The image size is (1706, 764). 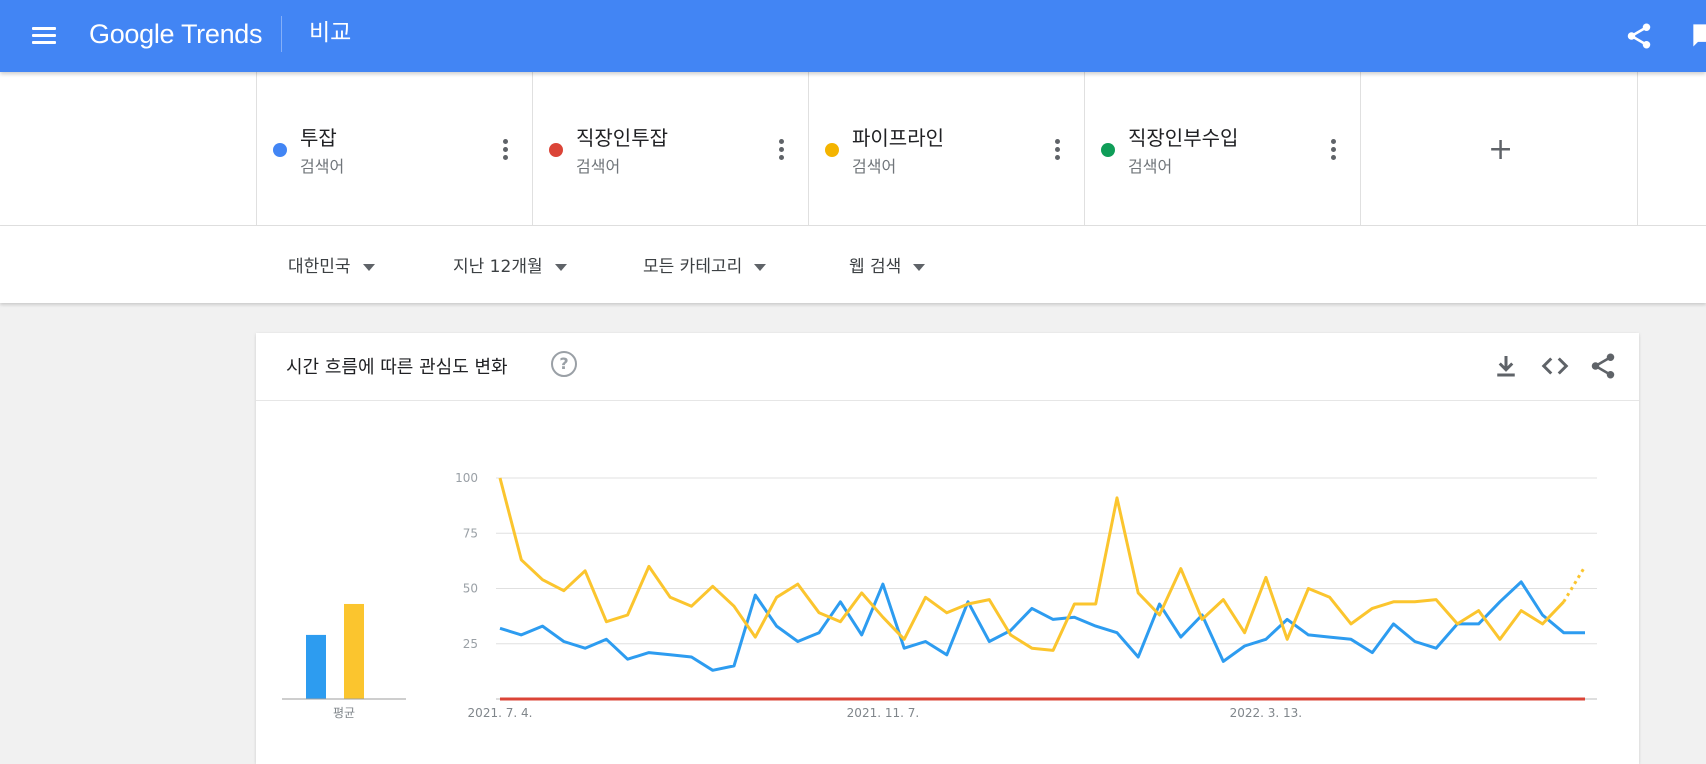 What do you see at coordinates (470, 533) in the screenshot?
I see `y-tick-label: 75` at bounding box center [470, 533].